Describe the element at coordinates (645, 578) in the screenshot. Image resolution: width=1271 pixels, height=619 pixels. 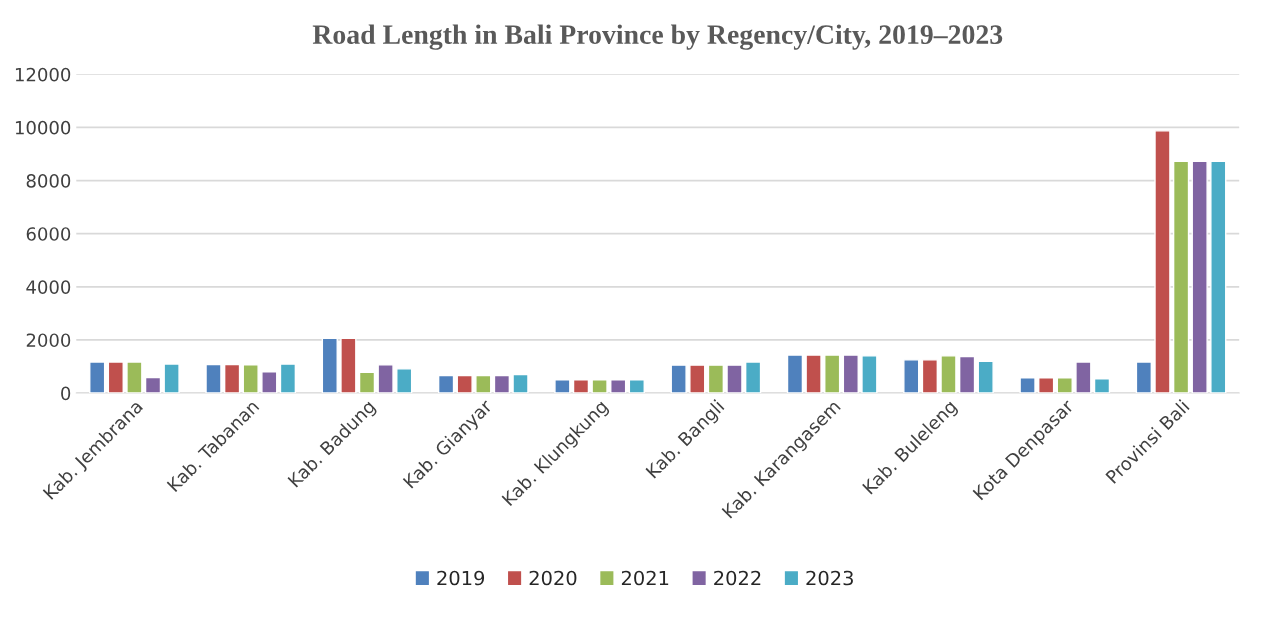
I see `legend-label: 2021` at that location.